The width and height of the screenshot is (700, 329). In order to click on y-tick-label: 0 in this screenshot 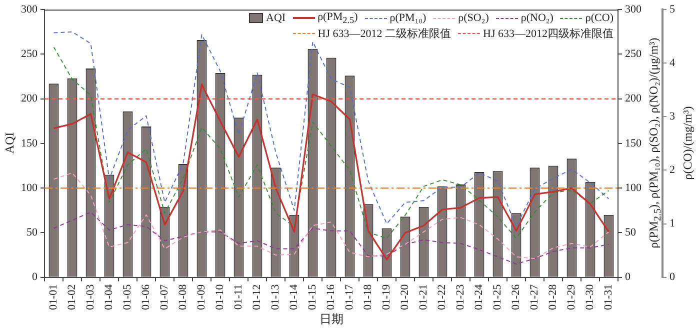, I will do `click(35, 277)`.